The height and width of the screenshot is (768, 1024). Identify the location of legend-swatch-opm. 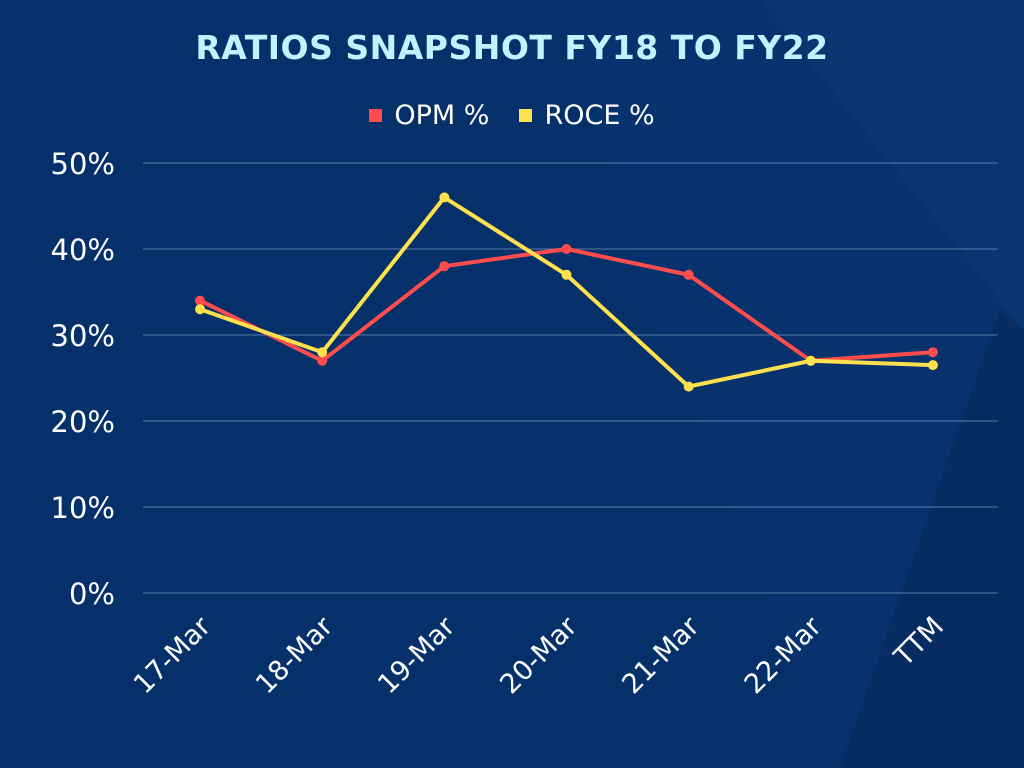
(376, 115).